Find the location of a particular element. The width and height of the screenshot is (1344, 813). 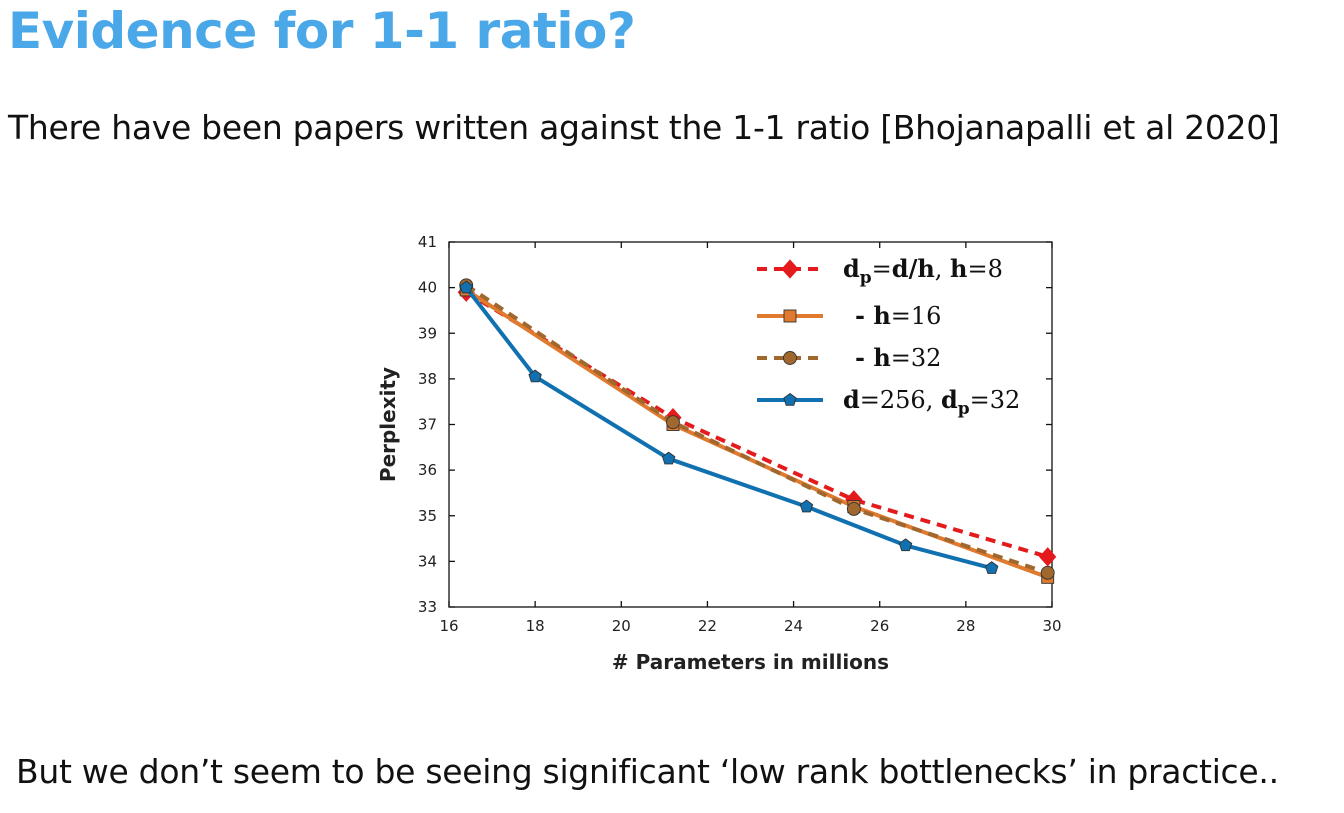

x-tick-label: 18 is located at coordinates (535, 626).